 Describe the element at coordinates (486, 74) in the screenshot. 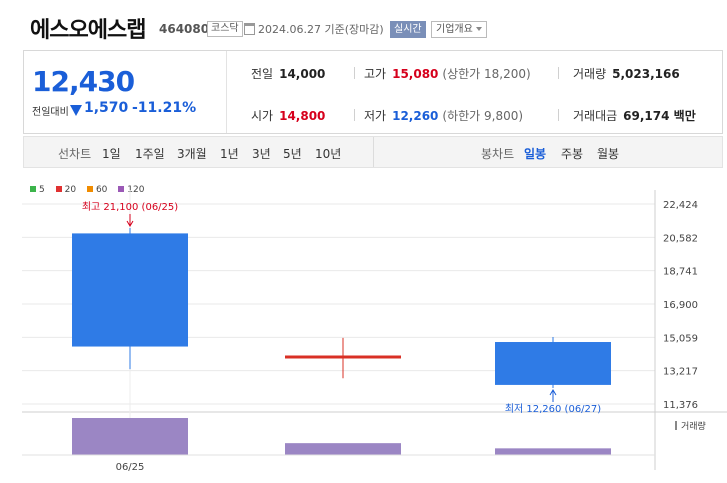

I see `upper-limit: (상한가 18,200)` at that location.